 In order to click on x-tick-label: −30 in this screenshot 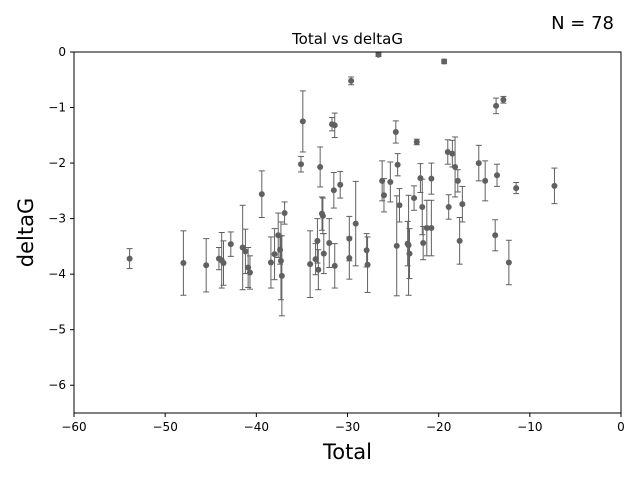, I will do `click(347, 427)`.